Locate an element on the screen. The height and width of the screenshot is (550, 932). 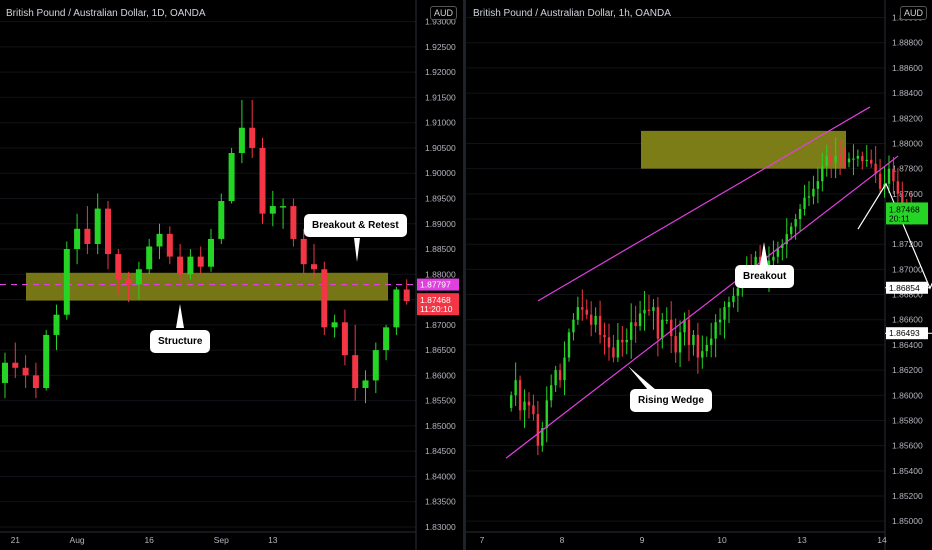
y-tick-label: 1.85800 is located at coordinates (907, 420).